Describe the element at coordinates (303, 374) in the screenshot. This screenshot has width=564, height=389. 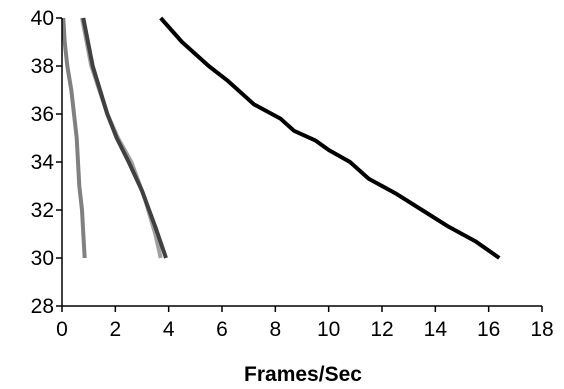
I see `x-axis-title: Frames/Sec` at that location.